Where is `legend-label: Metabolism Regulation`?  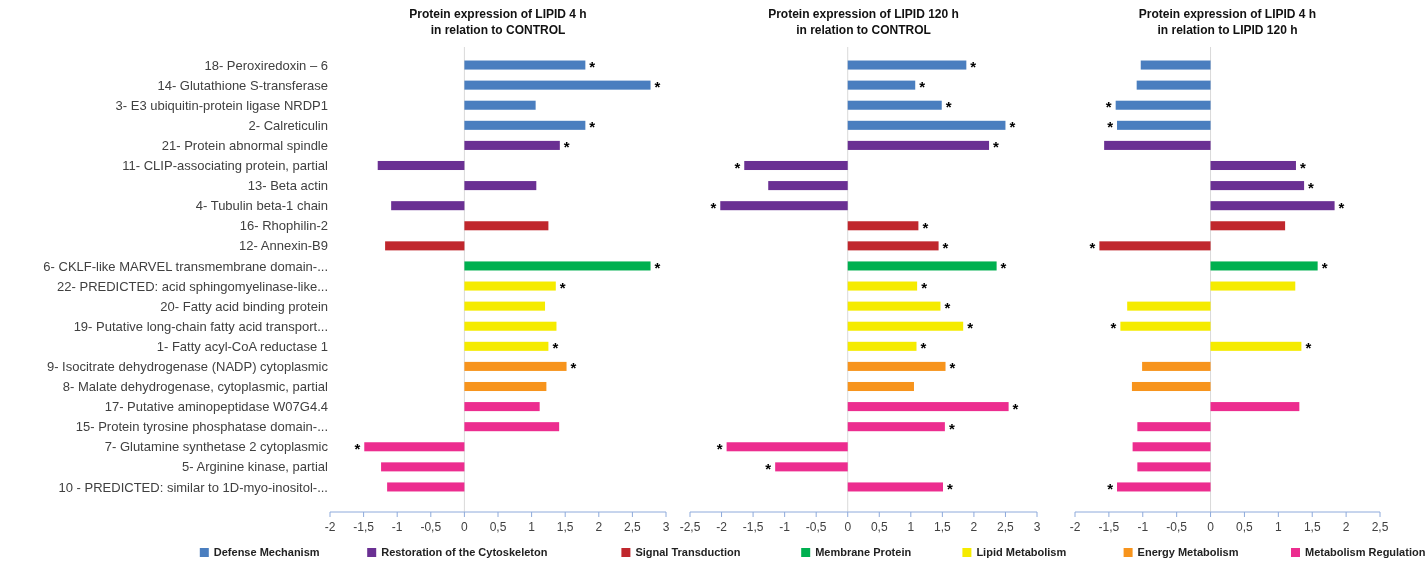 legend-label: Metabolism Regulation is located at coordinates (1365, 552).